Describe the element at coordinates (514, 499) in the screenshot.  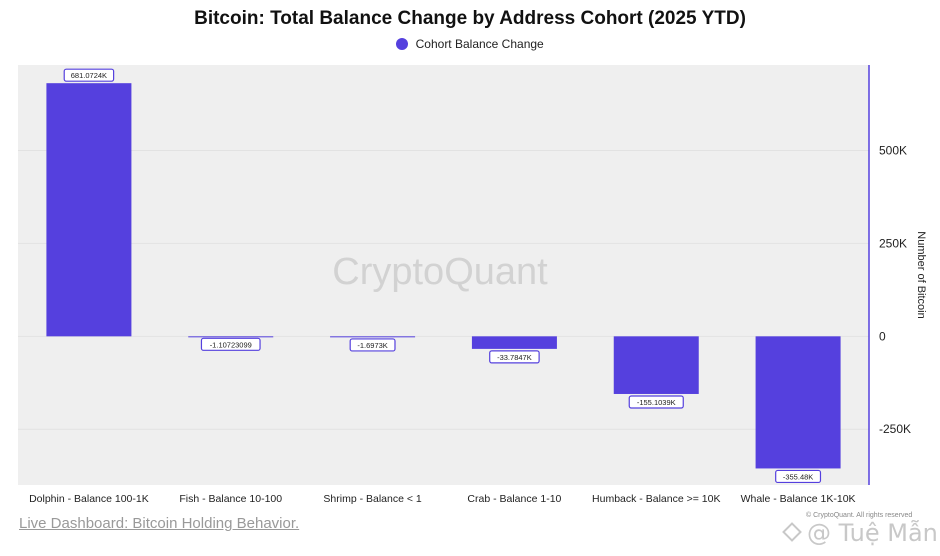
I see `x-tick-label: Crab - Balance 1-10` at that location.